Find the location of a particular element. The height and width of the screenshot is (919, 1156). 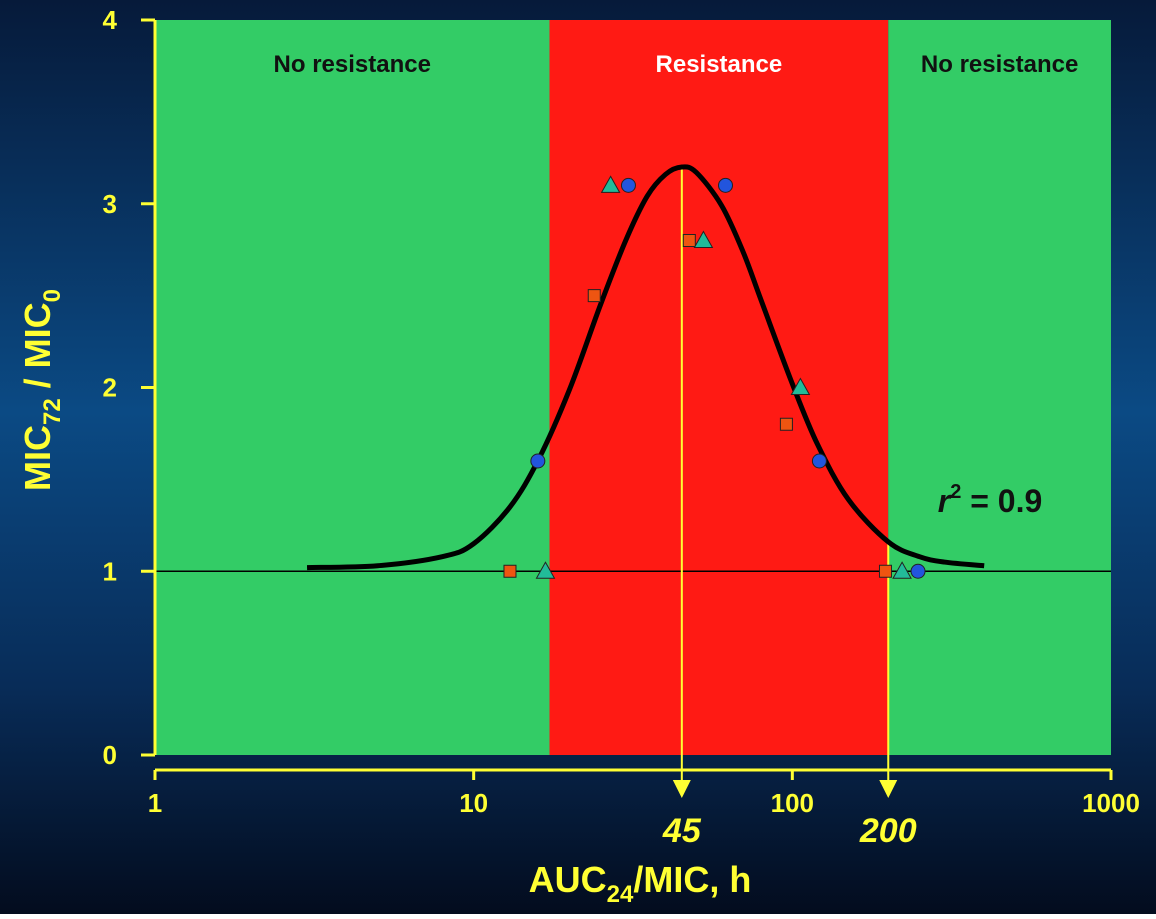

y-label-text: / MIC is located at coordinates (37, 350).